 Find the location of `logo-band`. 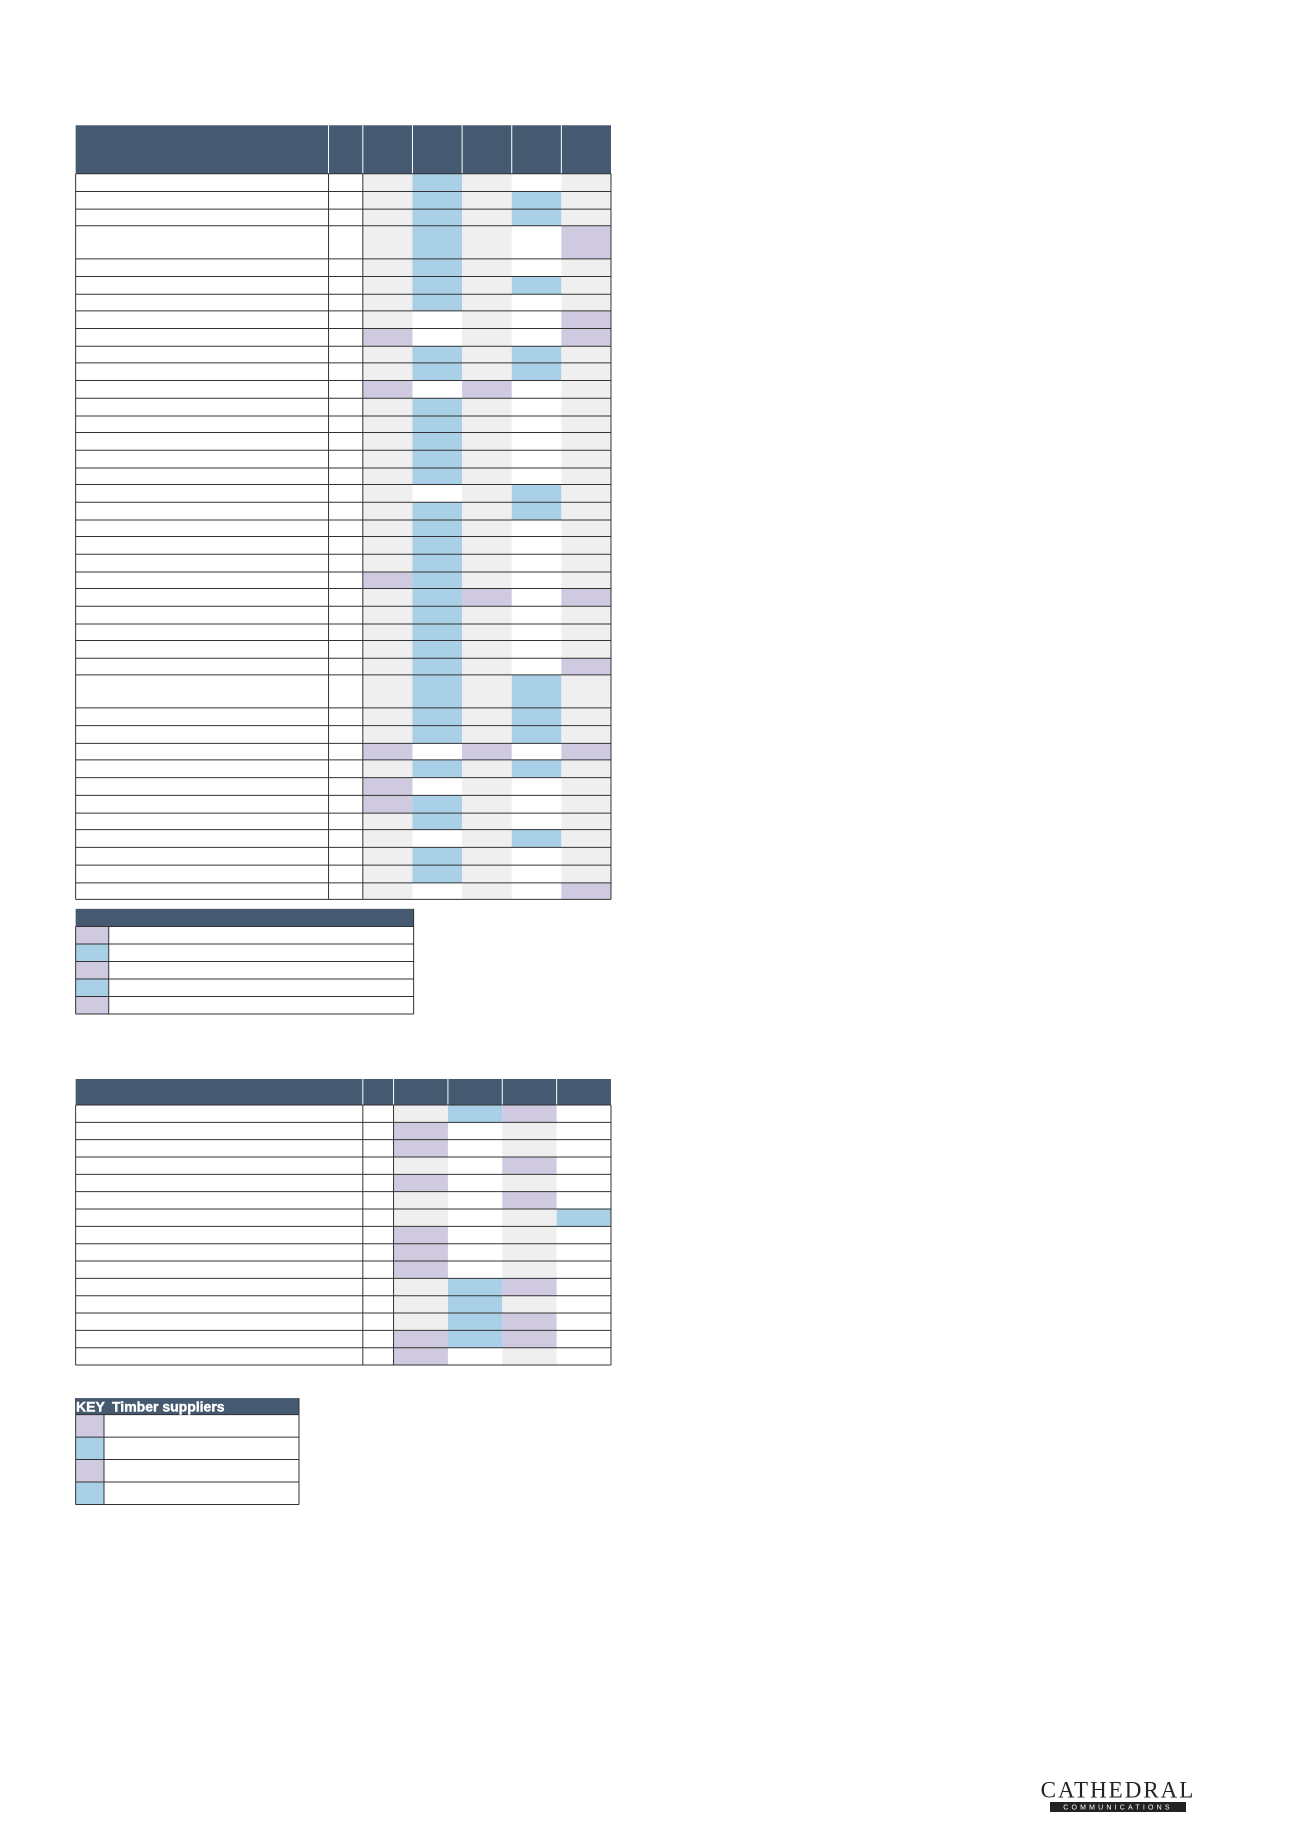

logo-band is located at coordinates (1118, 1807).